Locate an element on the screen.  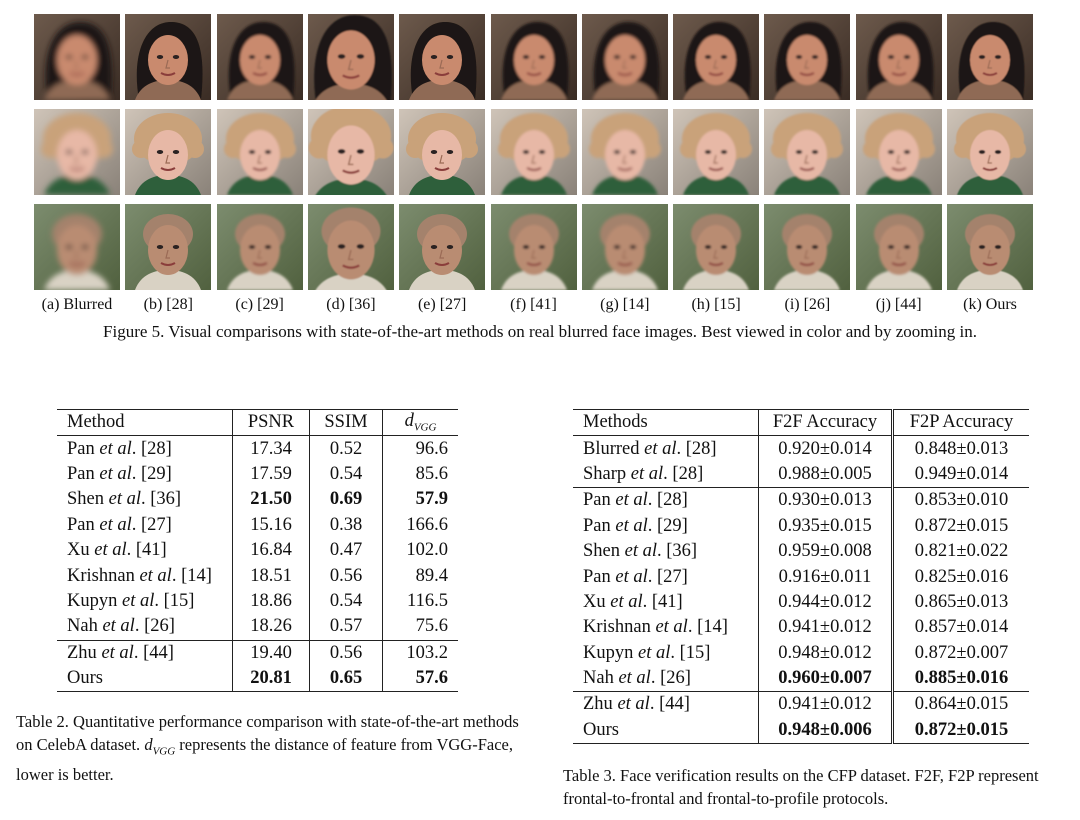
t2-header-psnr: PSNR is located at coordinates (271, 423).